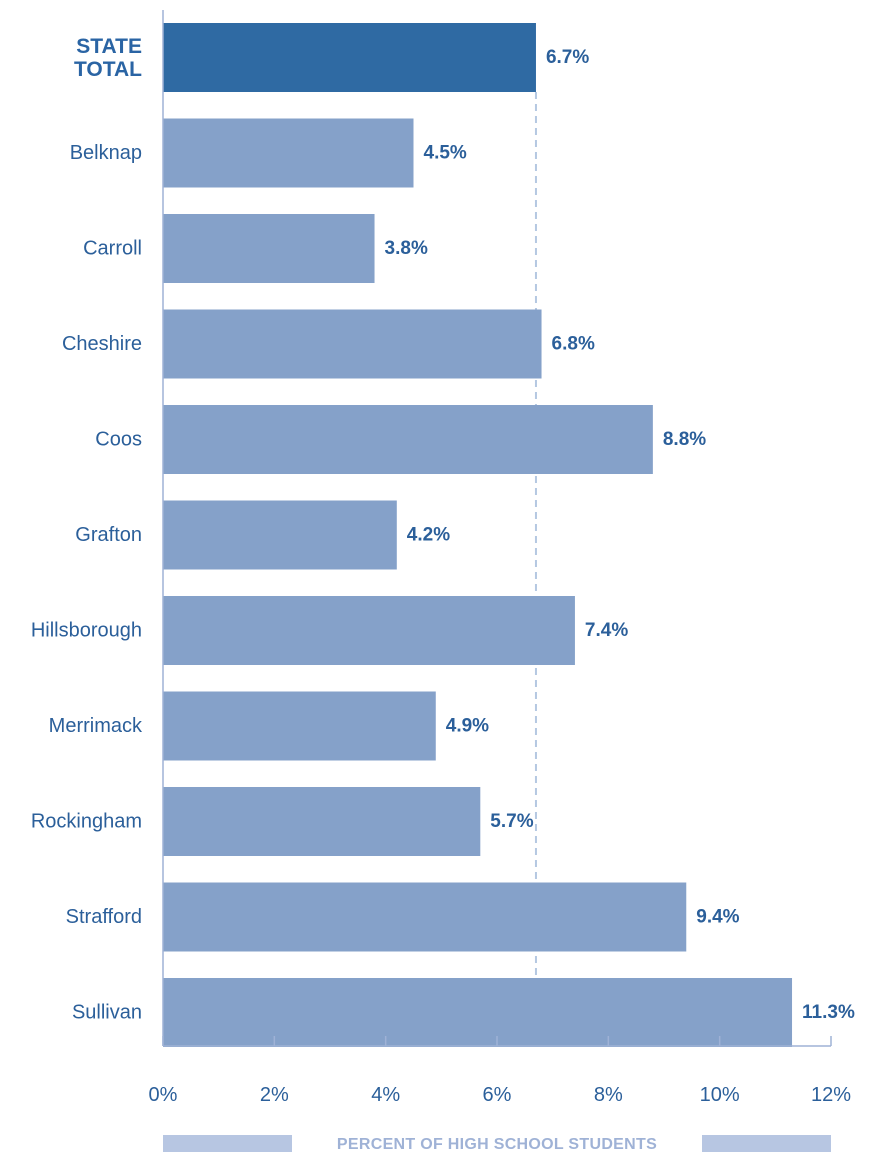 This screenshot has width=879, height=1153. I want to click on category-label-hillsborough: Hillsborough, so click(86, 631).